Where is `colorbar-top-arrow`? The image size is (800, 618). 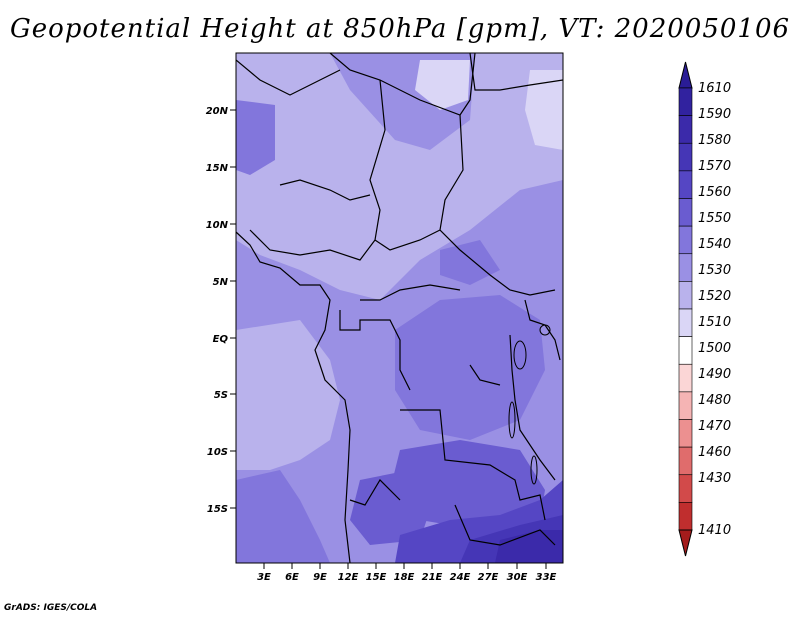
colorbar-top-arrow is located at coordinates (685, 75).